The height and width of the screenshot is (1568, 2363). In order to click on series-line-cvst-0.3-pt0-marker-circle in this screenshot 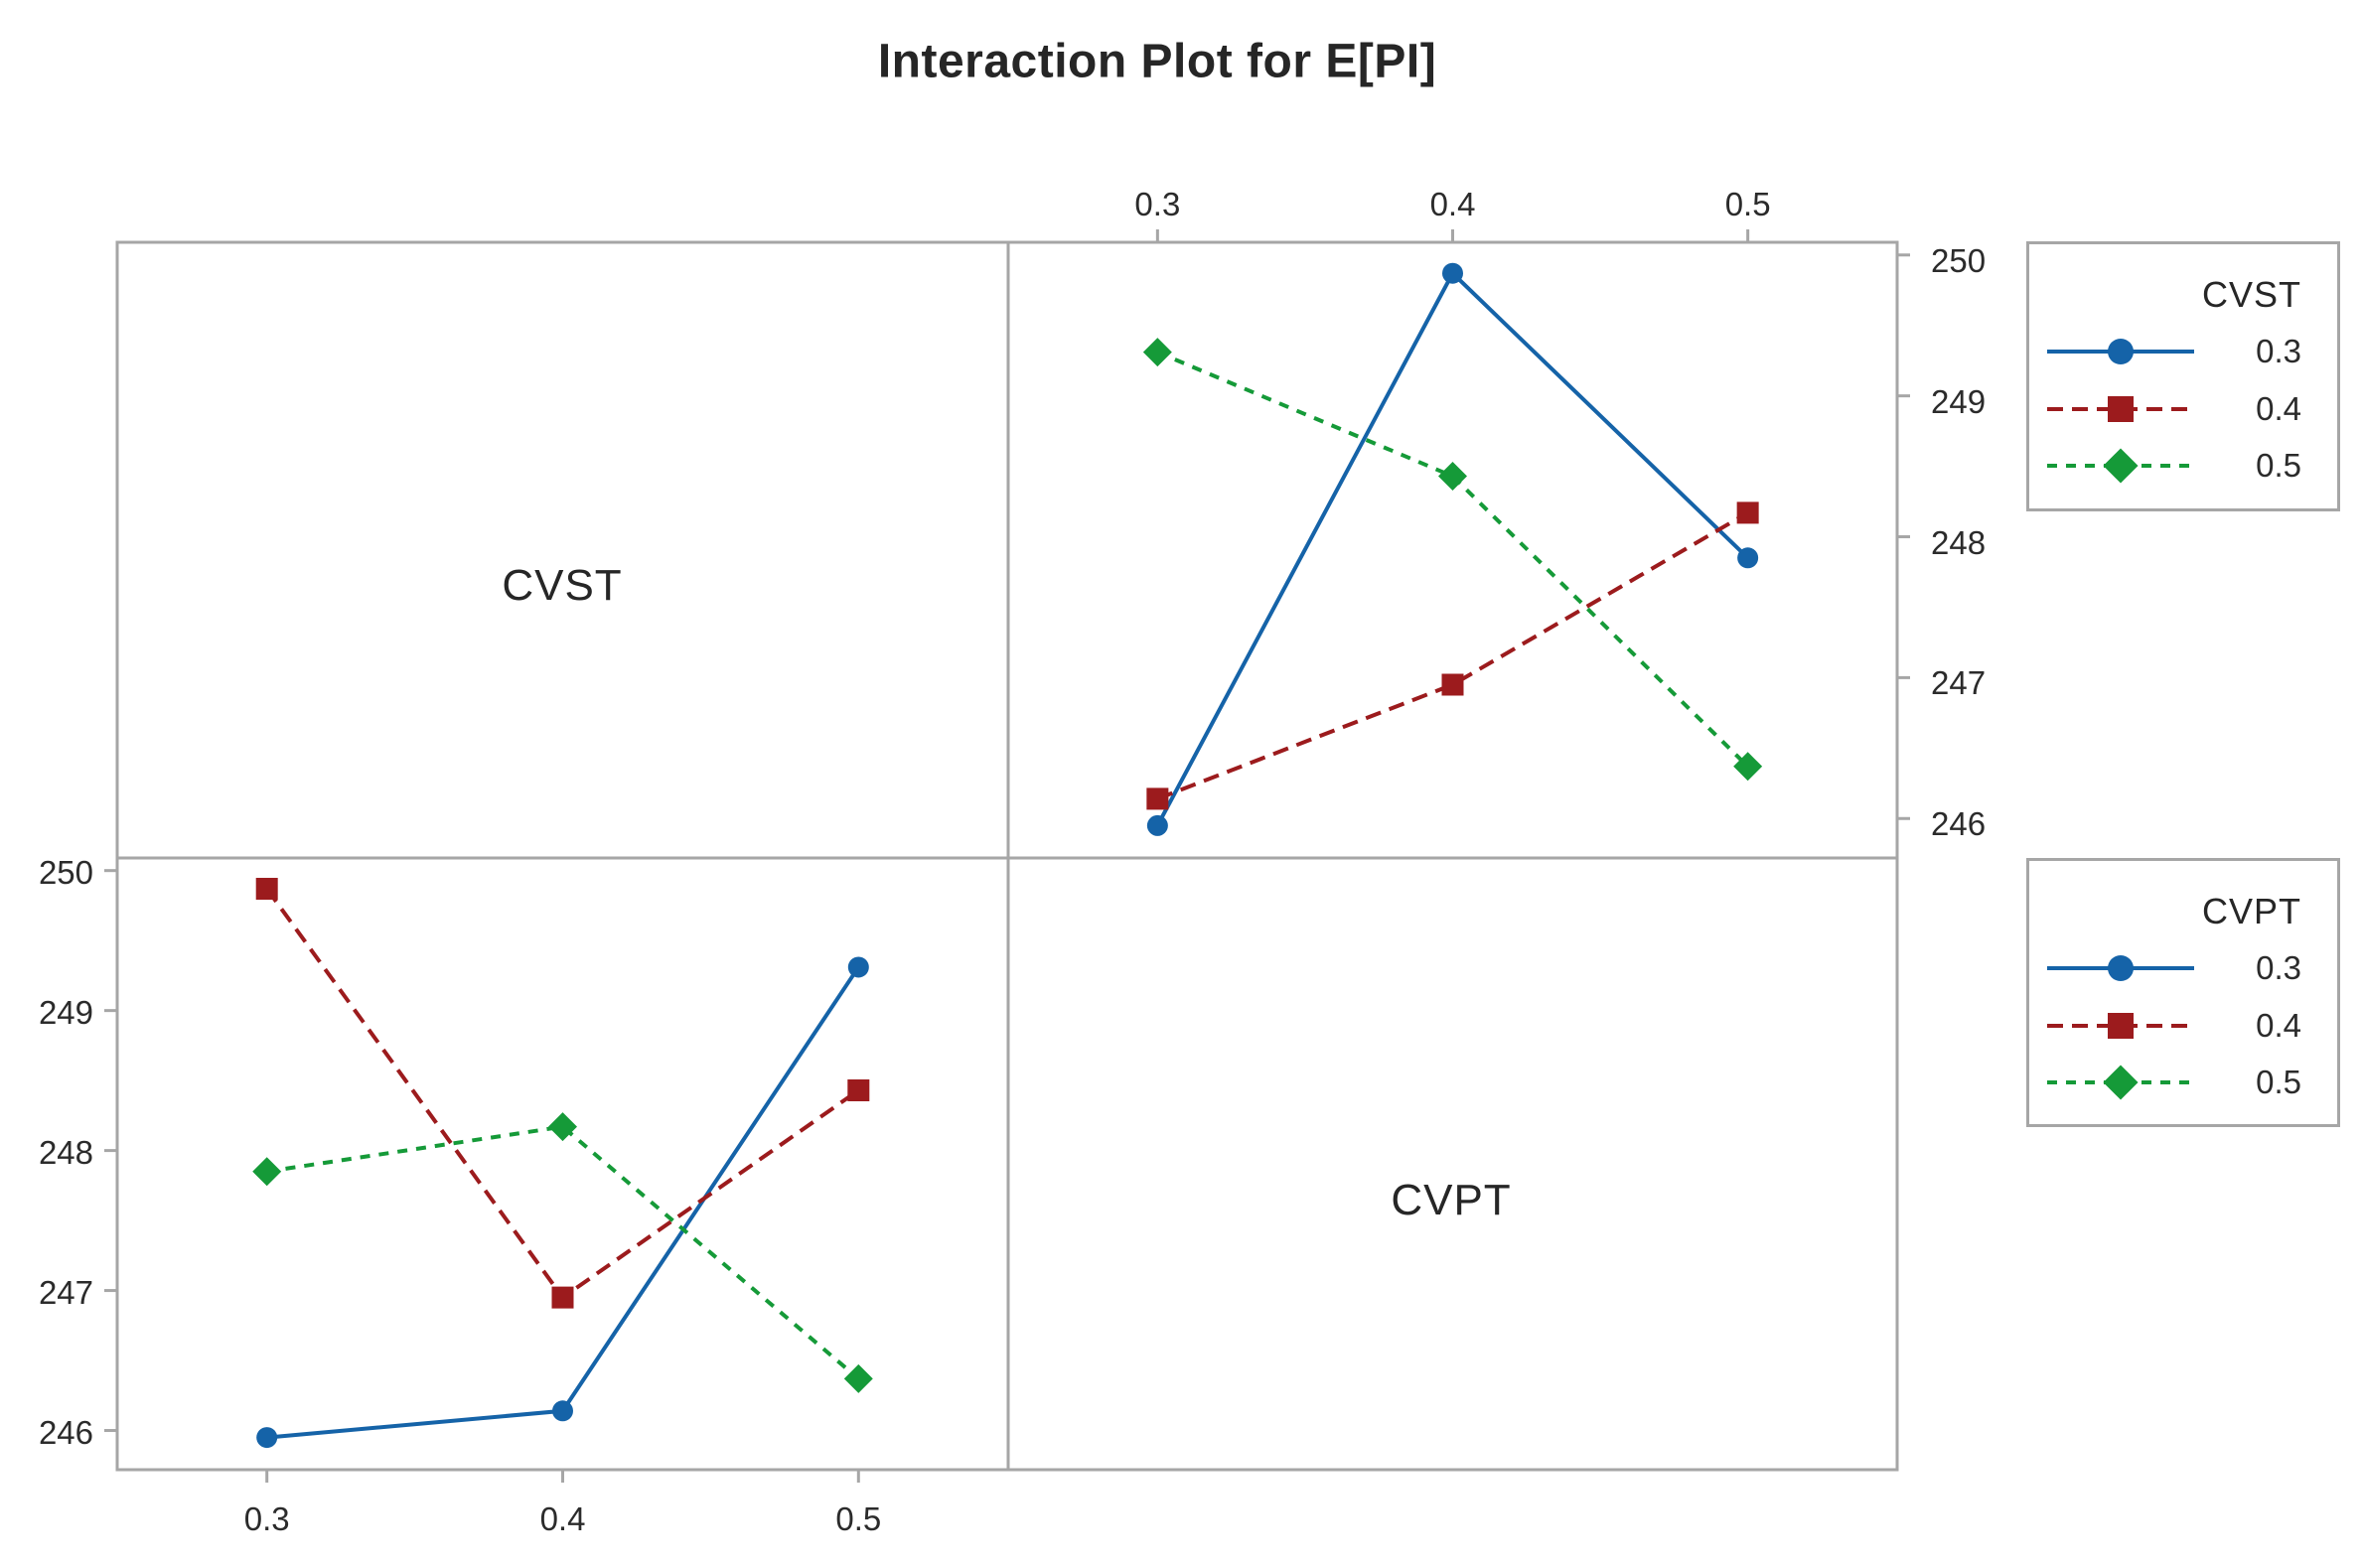, I will do `click(1157, 825)`.